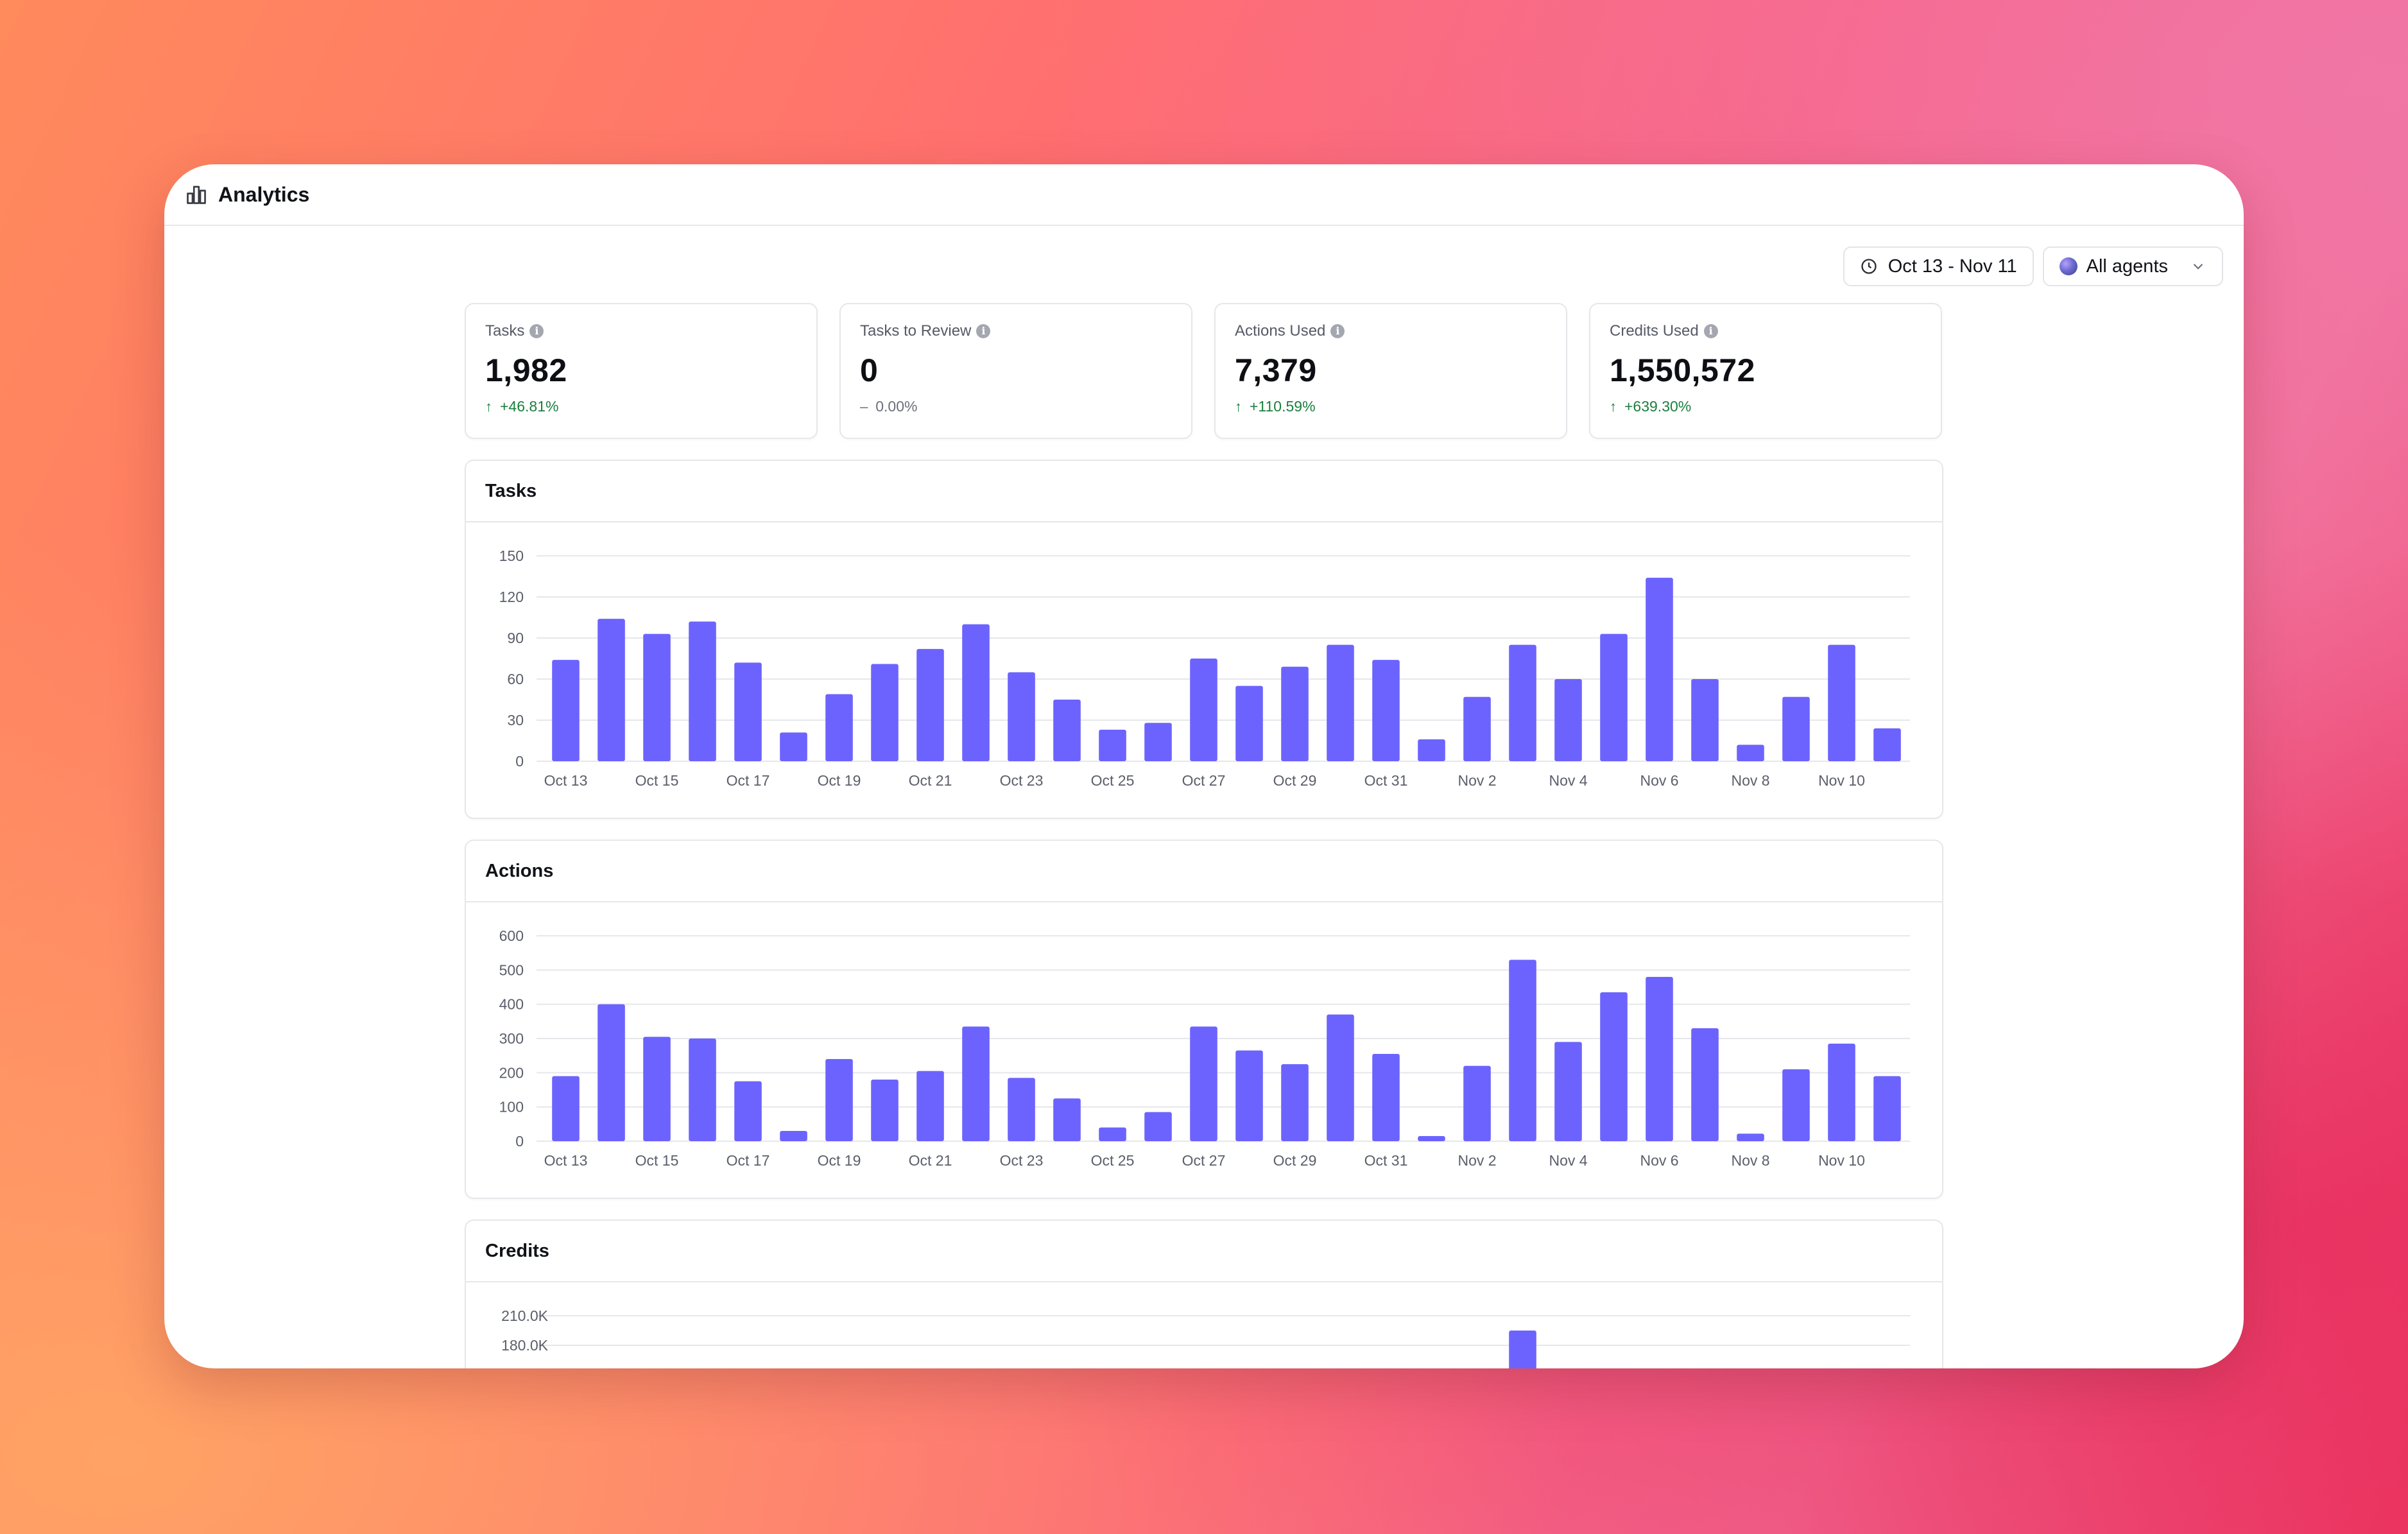  What do you see at coordinates (1658, 406) in the screenshot?
I see `stat-change: +639.30%` at bounding box center [1658, 406].